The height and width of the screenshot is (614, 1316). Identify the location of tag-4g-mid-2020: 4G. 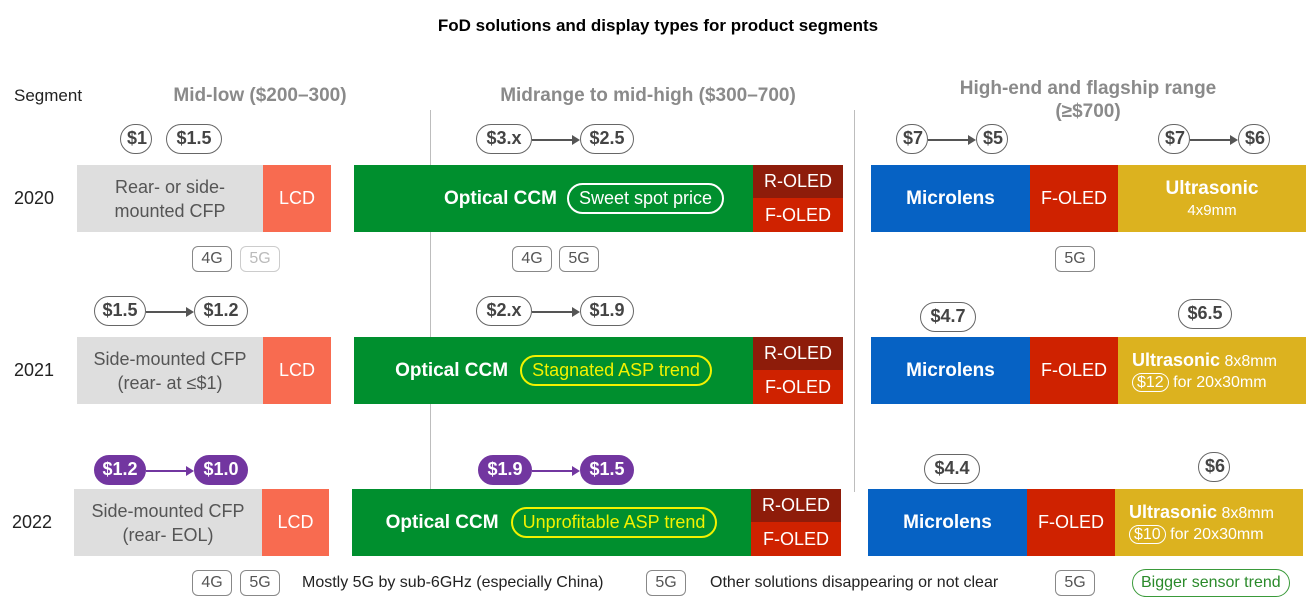
(532, 259).